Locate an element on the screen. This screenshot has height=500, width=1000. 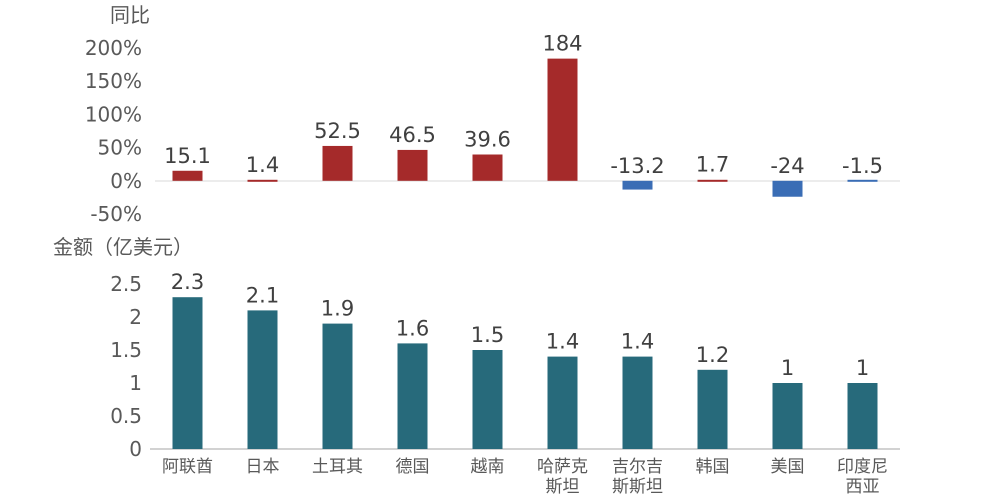
amount-value-label: 1.5 is located at coordinates (487, 335).